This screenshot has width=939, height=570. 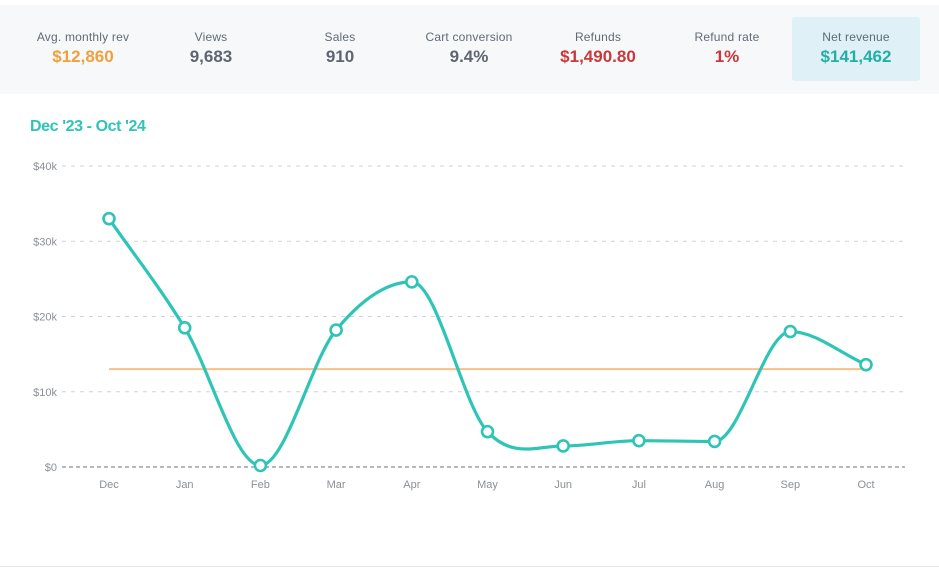 What do you see at coordinates (45, 242) in the screenshot?
I see `y-tick-label: $30k` at bounding box center [45, 242].